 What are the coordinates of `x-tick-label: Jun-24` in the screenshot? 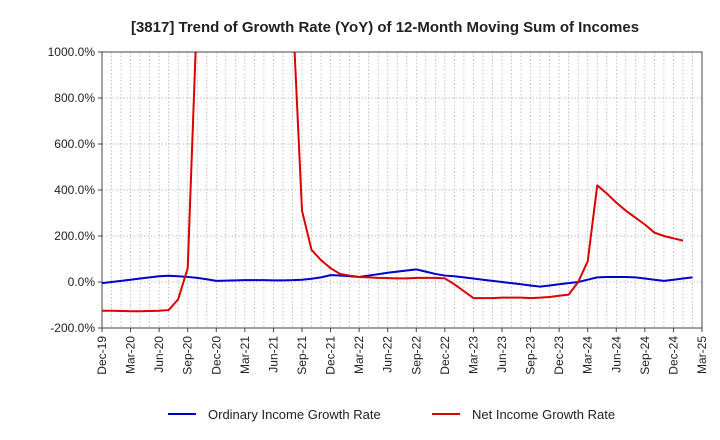 It's located at (616, 354).